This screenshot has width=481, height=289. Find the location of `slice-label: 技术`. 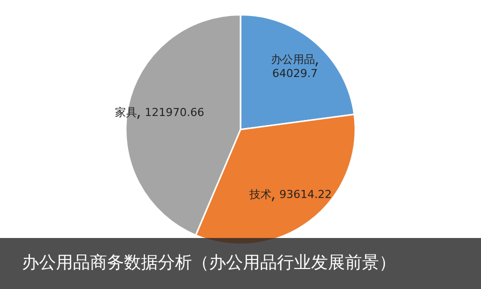

slice-label: 技术 is located at coordinates (260, 195).